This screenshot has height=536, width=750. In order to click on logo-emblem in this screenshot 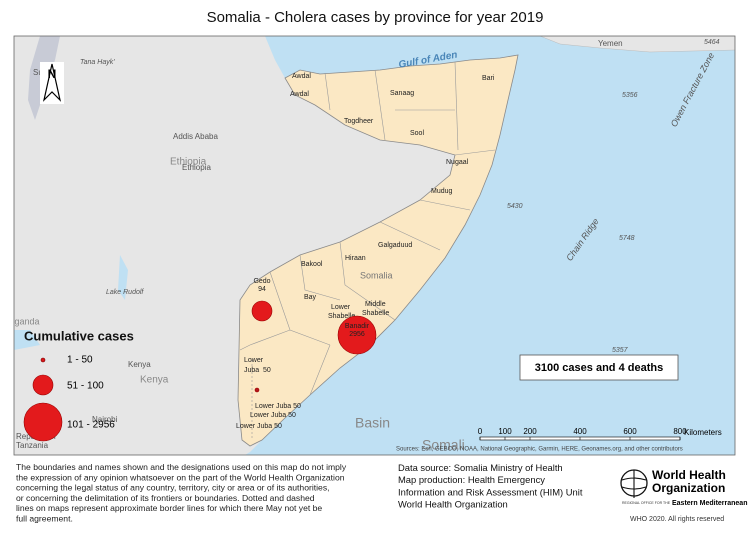, I will do `click(634, 484)`.